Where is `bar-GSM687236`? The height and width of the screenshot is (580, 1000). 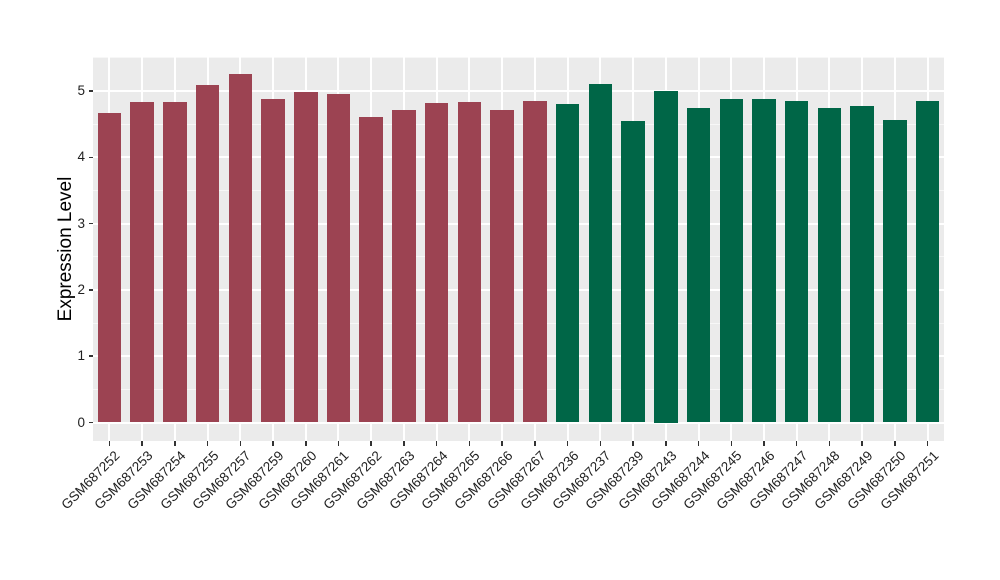
bar-GSM687236 is located at coordinates (567, 263).